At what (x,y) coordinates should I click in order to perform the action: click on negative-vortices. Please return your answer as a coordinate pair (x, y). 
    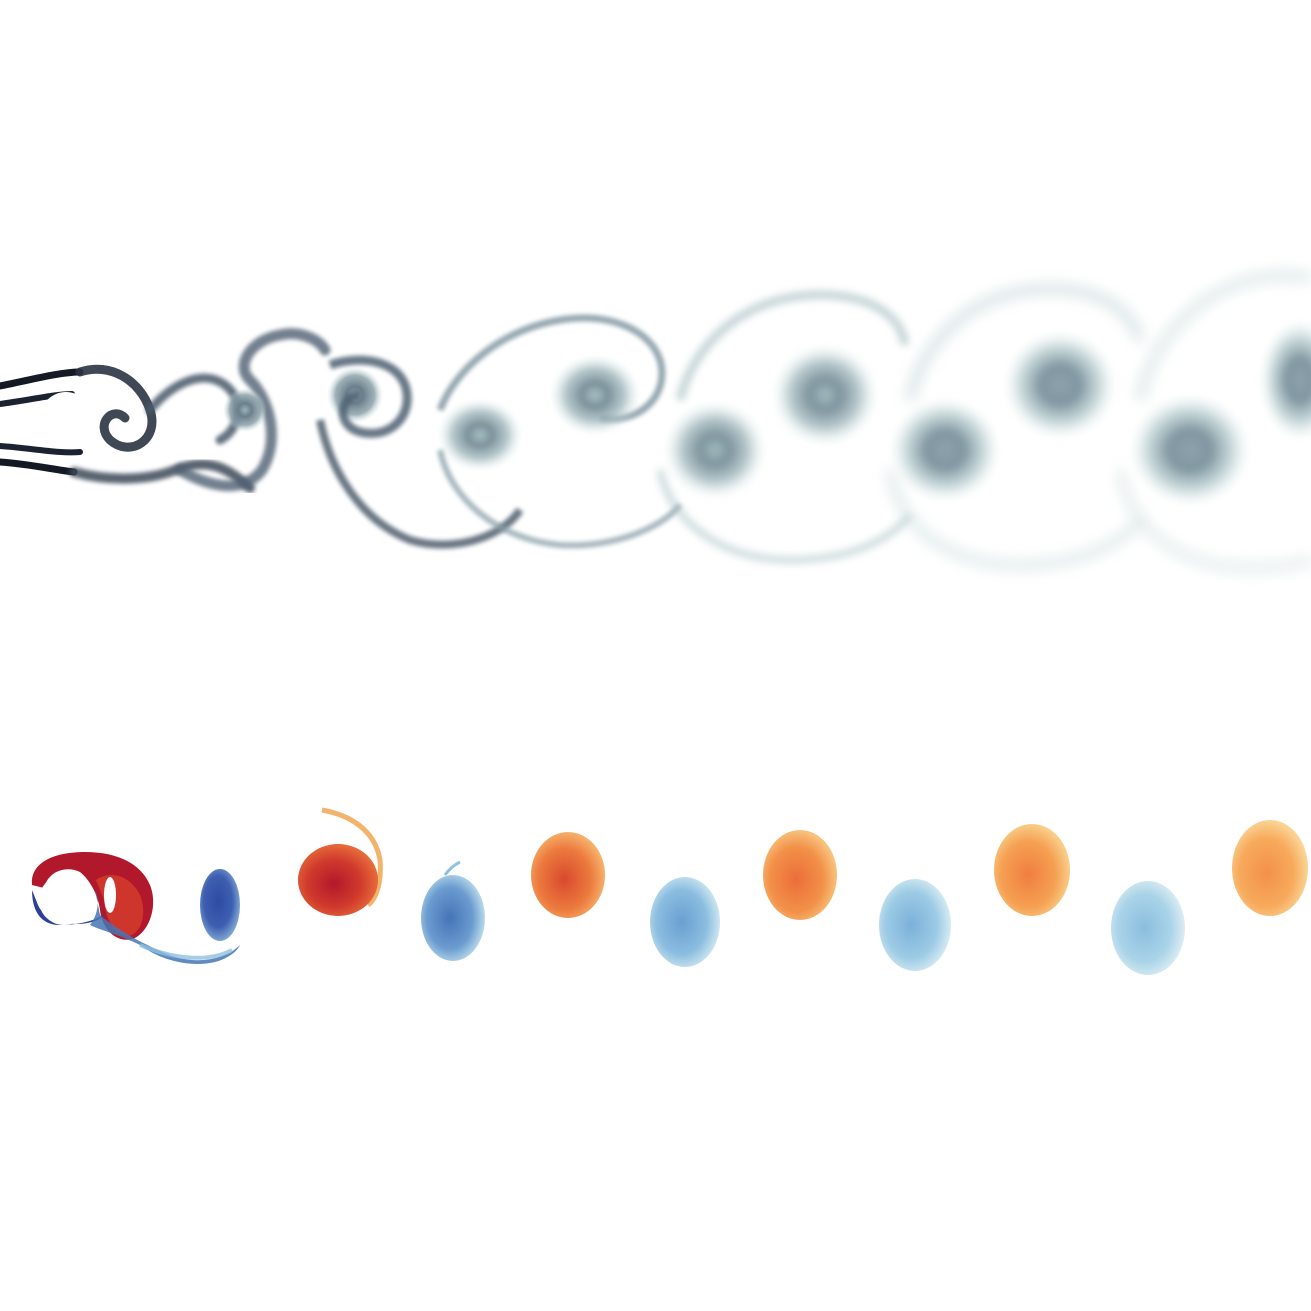
    Looking at the image, I should click on (803, 917).